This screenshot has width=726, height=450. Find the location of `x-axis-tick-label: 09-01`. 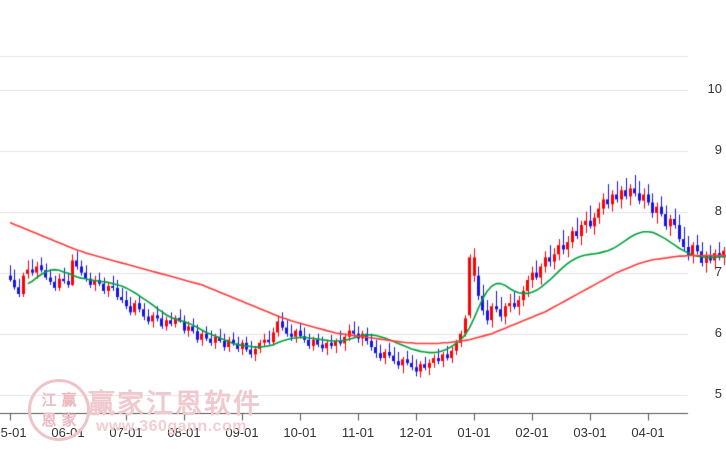

x-axis-tick-label: 09-01 is located at coordinates (242, 432).